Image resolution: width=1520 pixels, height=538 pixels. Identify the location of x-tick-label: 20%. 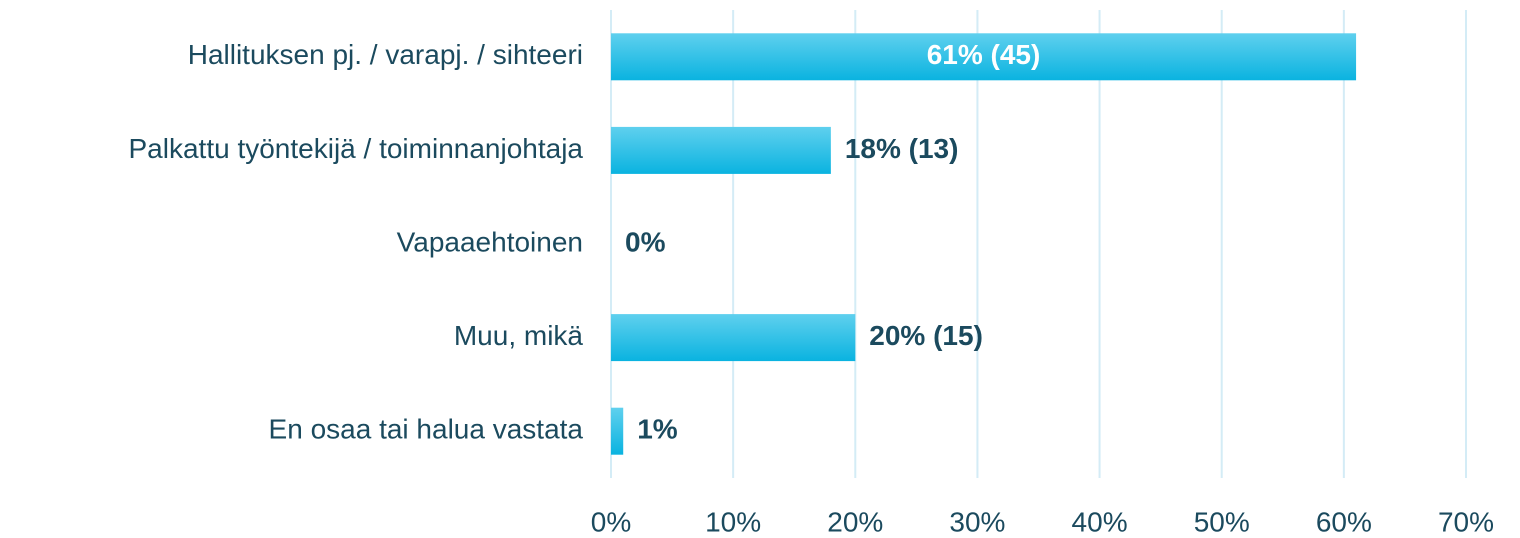
(855, 521).